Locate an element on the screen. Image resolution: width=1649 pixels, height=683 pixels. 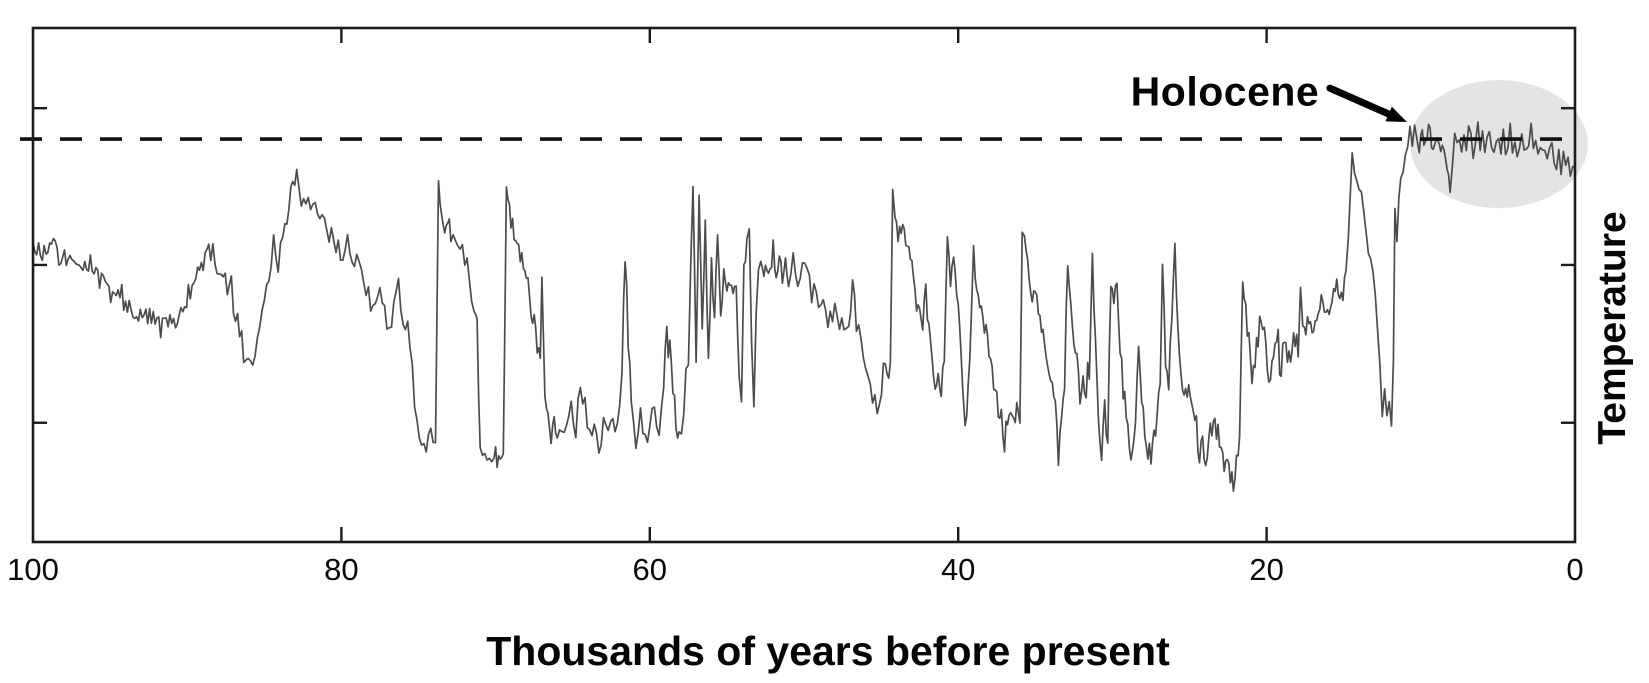
x-tick-label-0: 0 is located at coordinates (1575, 569).